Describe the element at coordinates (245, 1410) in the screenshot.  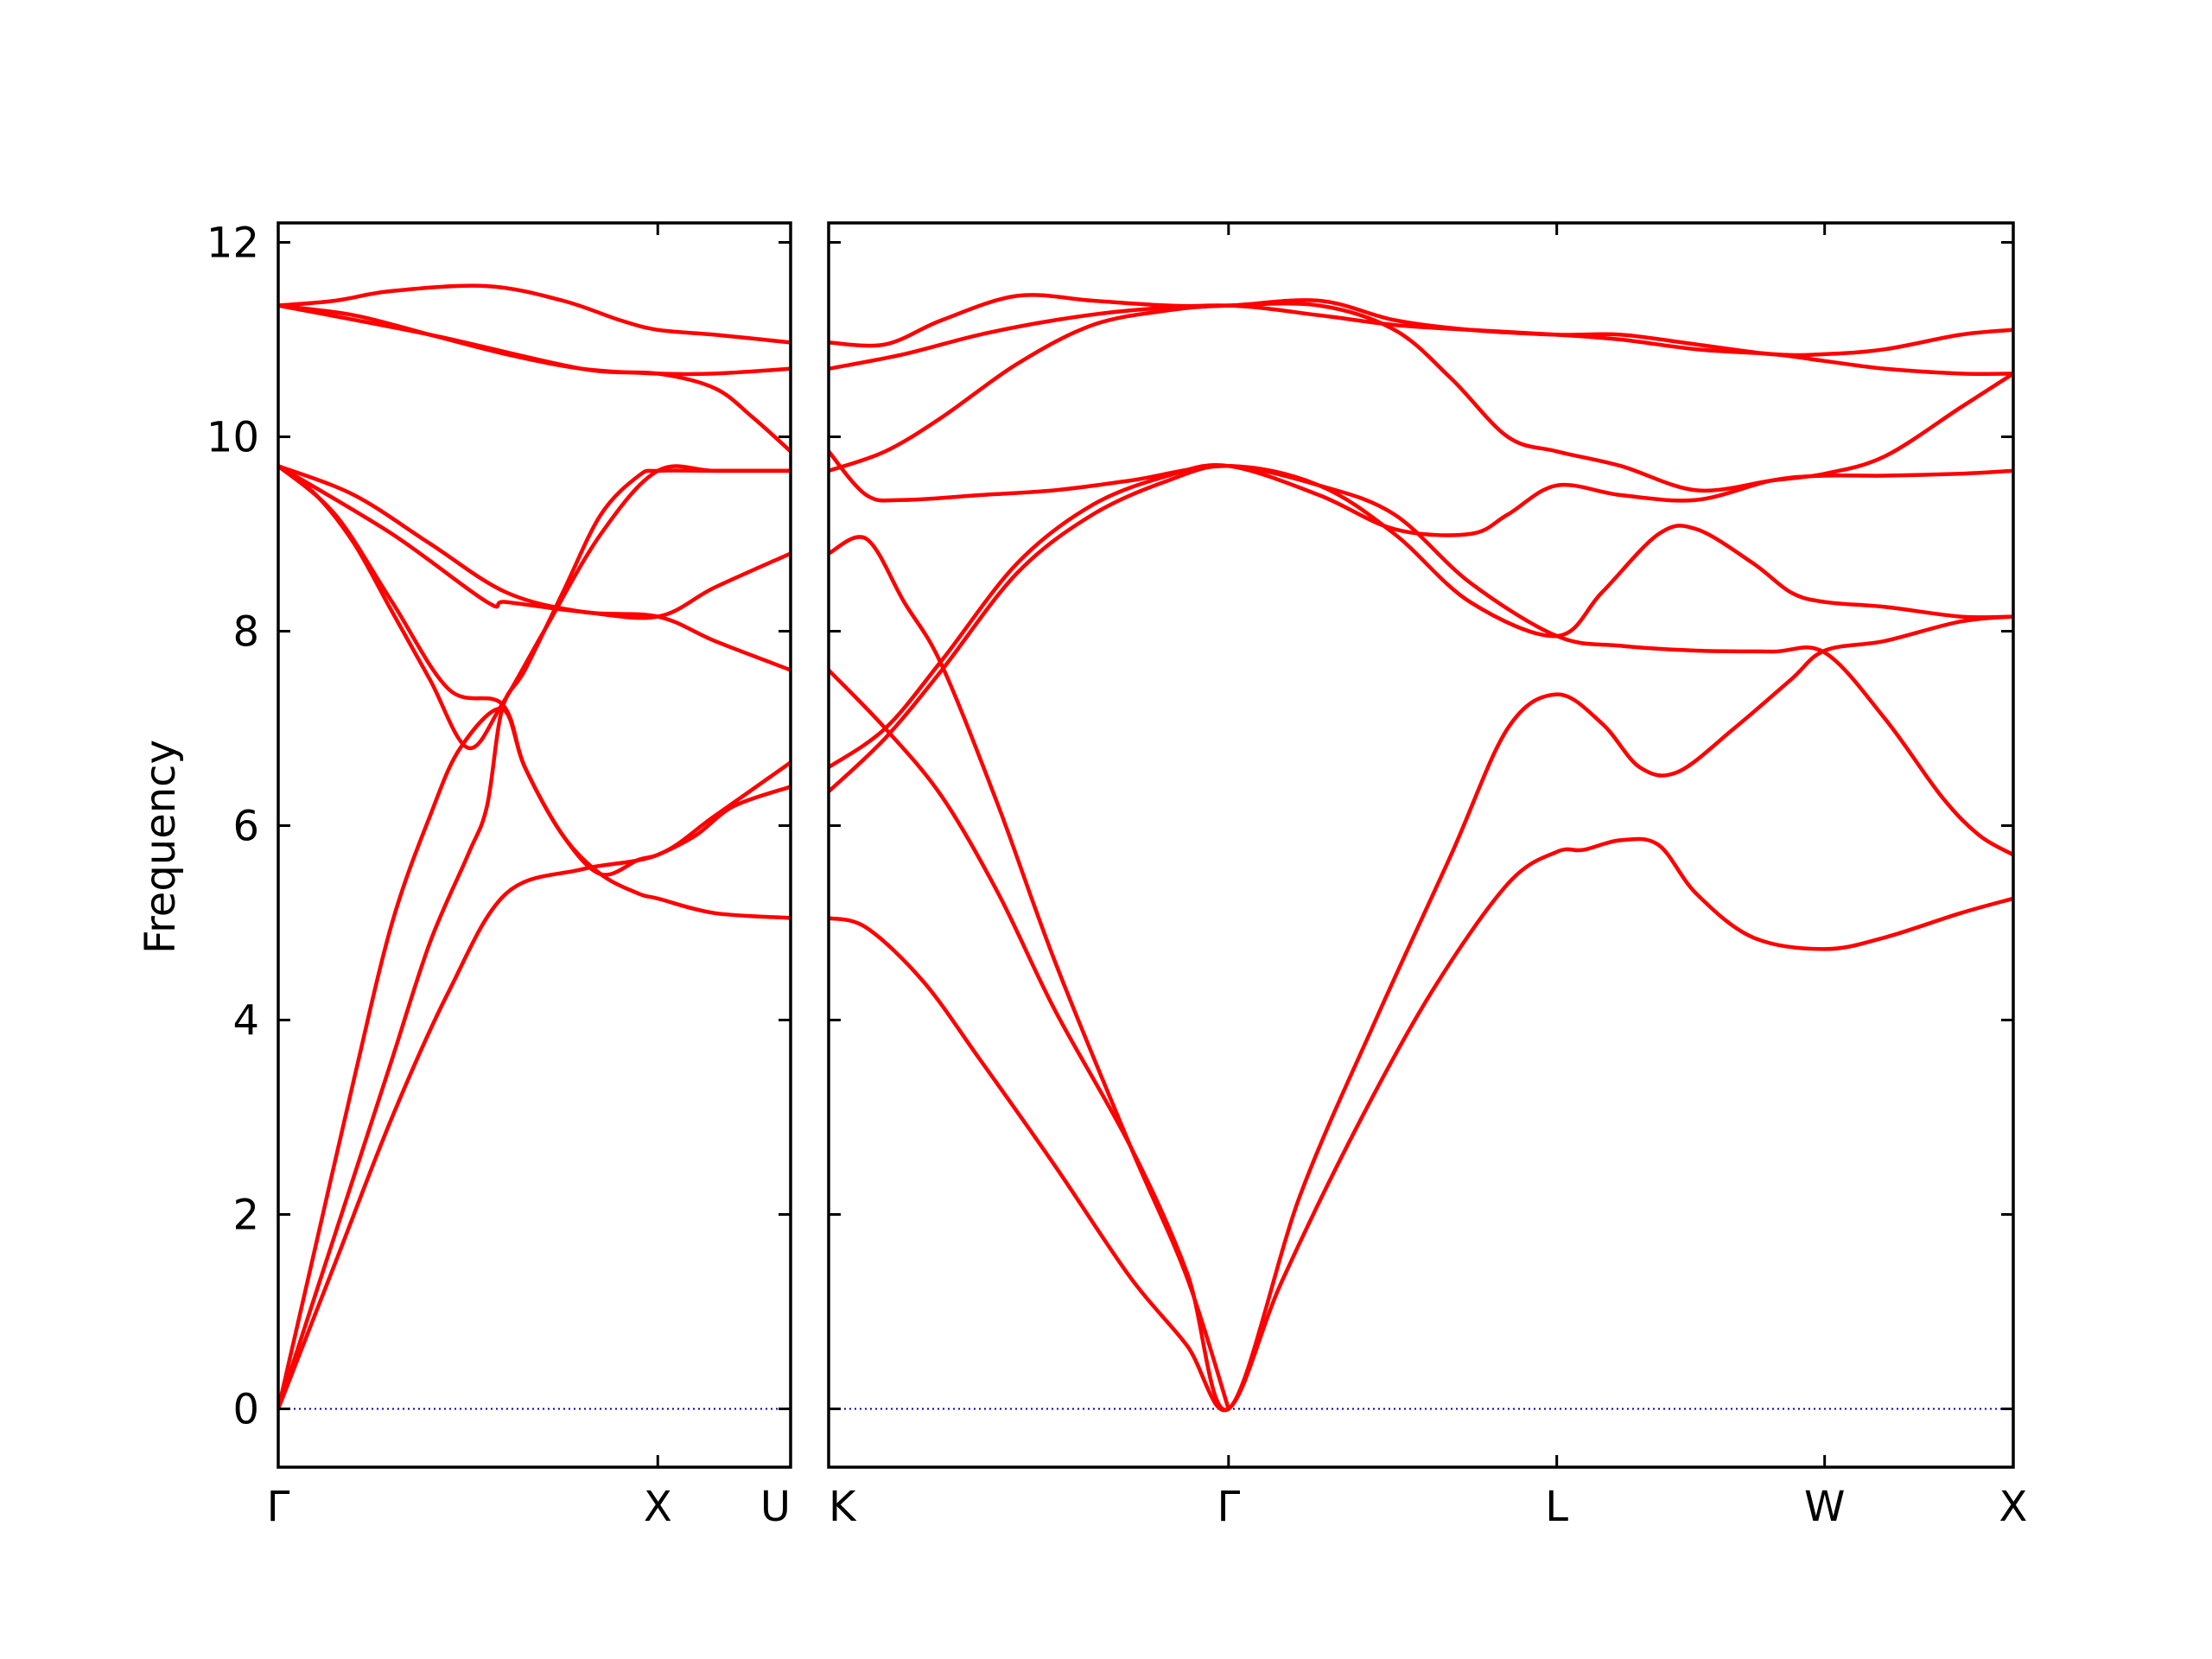
I see `y-tick-label: 0` at that location.